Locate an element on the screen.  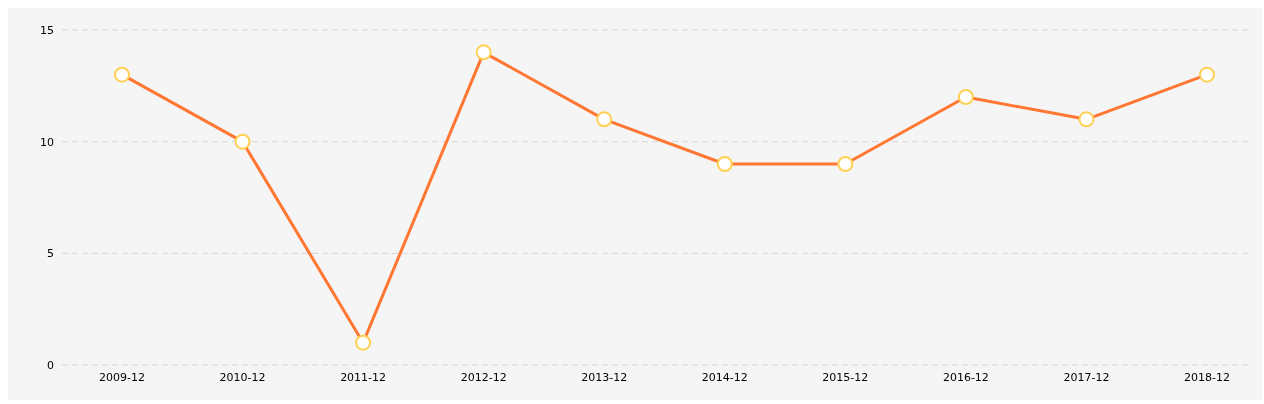
y-tick-label: 5 is located at coordinates (50, 254).